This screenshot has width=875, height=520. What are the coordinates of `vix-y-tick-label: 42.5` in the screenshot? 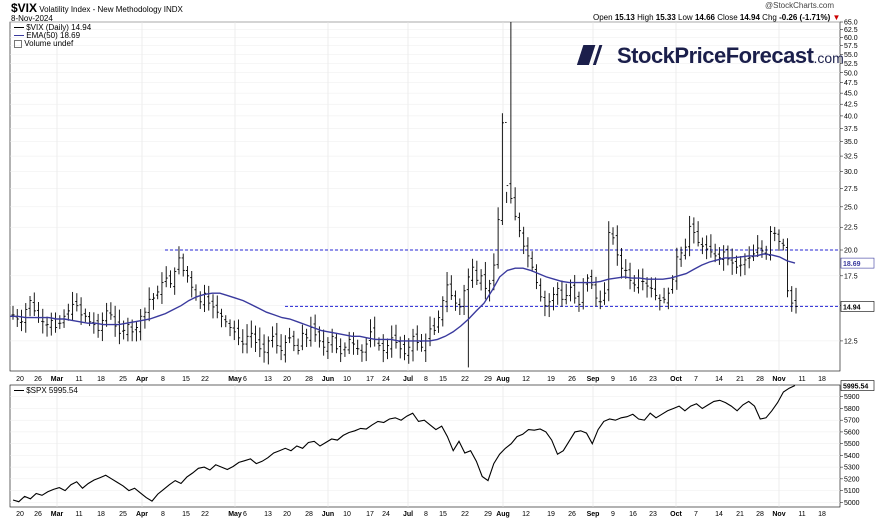 It's located at (851, 105).